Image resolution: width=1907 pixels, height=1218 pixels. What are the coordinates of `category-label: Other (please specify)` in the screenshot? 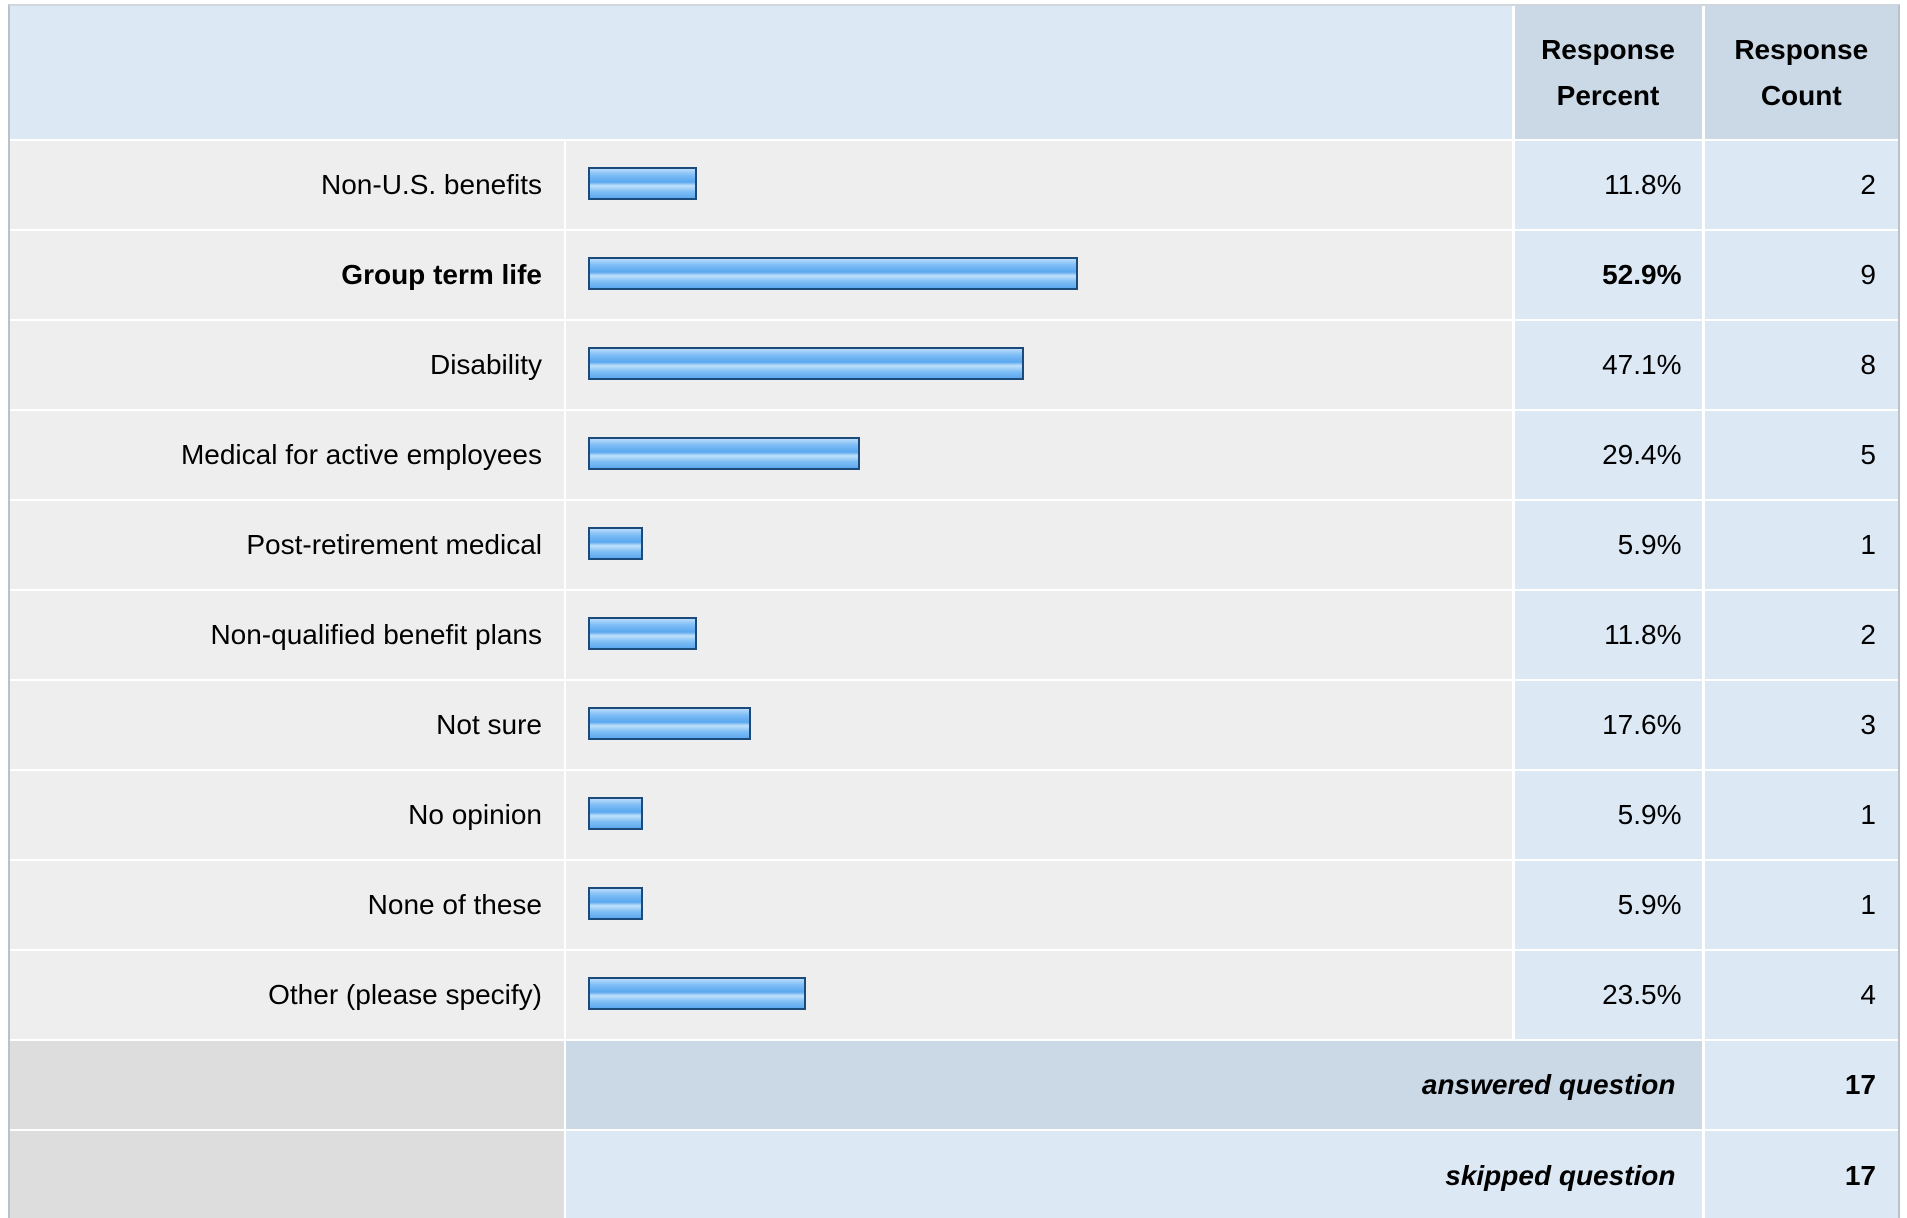 It's located at (287, 994).